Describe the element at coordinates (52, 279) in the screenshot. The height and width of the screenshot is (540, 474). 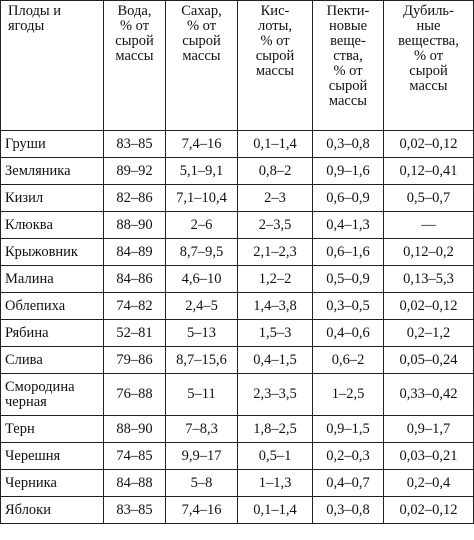
I see `row-name-cell: Малина` at that location.